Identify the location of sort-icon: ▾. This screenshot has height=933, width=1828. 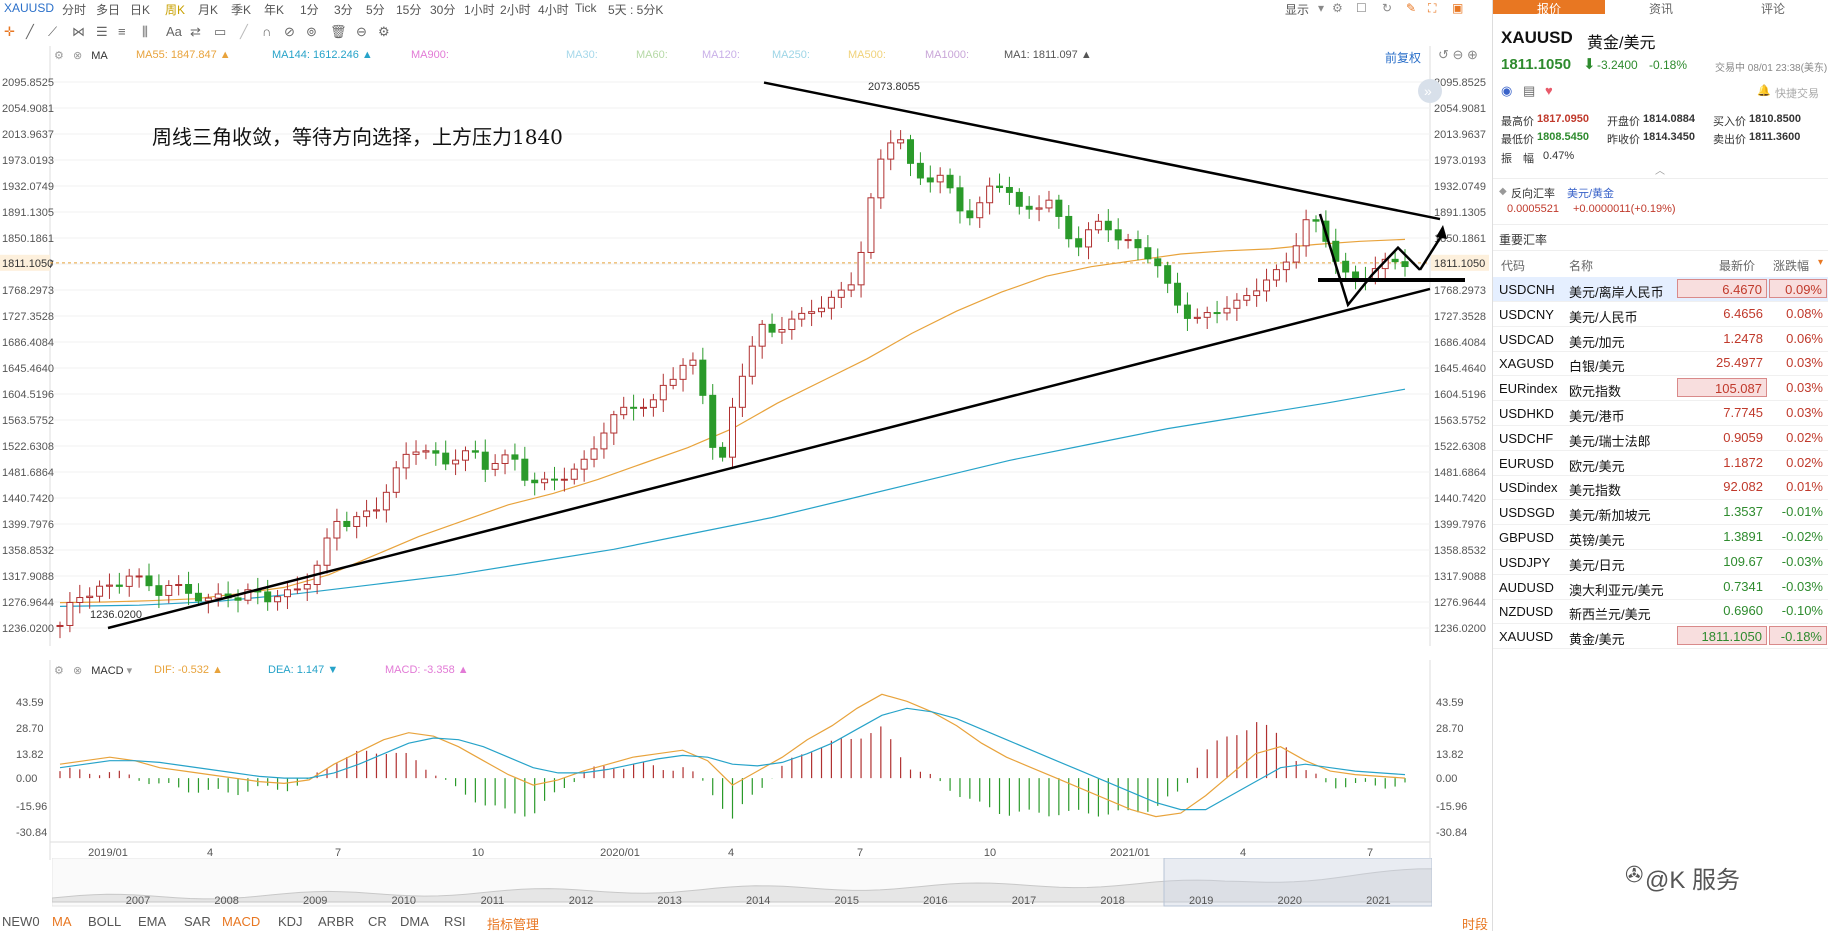
(1821, 262).